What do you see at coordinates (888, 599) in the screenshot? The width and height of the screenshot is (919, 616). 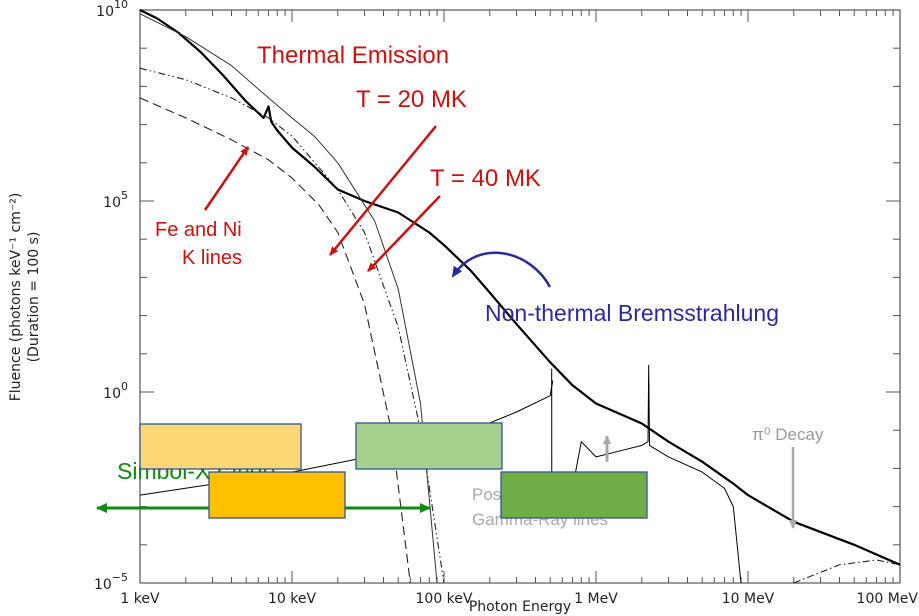 I see `x-tick-label: 100 MeV` at bounding box center [888, 599].